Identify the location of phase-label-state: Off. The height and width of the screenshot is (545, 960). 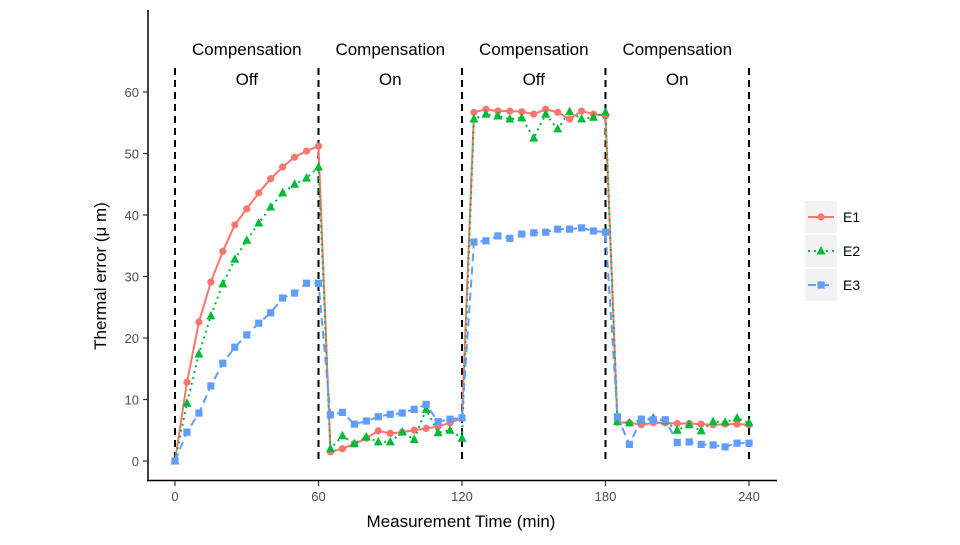
(534, 79).